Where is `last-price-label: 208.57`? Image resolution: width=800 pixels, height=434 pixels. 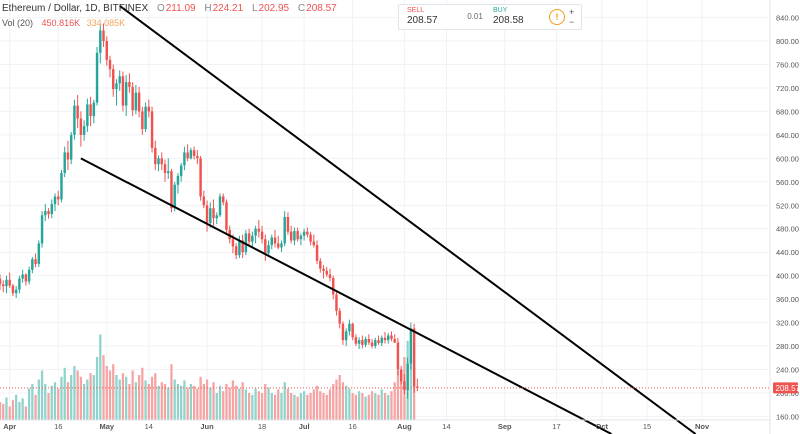
last-price-label: 208.57 is located at coordinates (786, 388).